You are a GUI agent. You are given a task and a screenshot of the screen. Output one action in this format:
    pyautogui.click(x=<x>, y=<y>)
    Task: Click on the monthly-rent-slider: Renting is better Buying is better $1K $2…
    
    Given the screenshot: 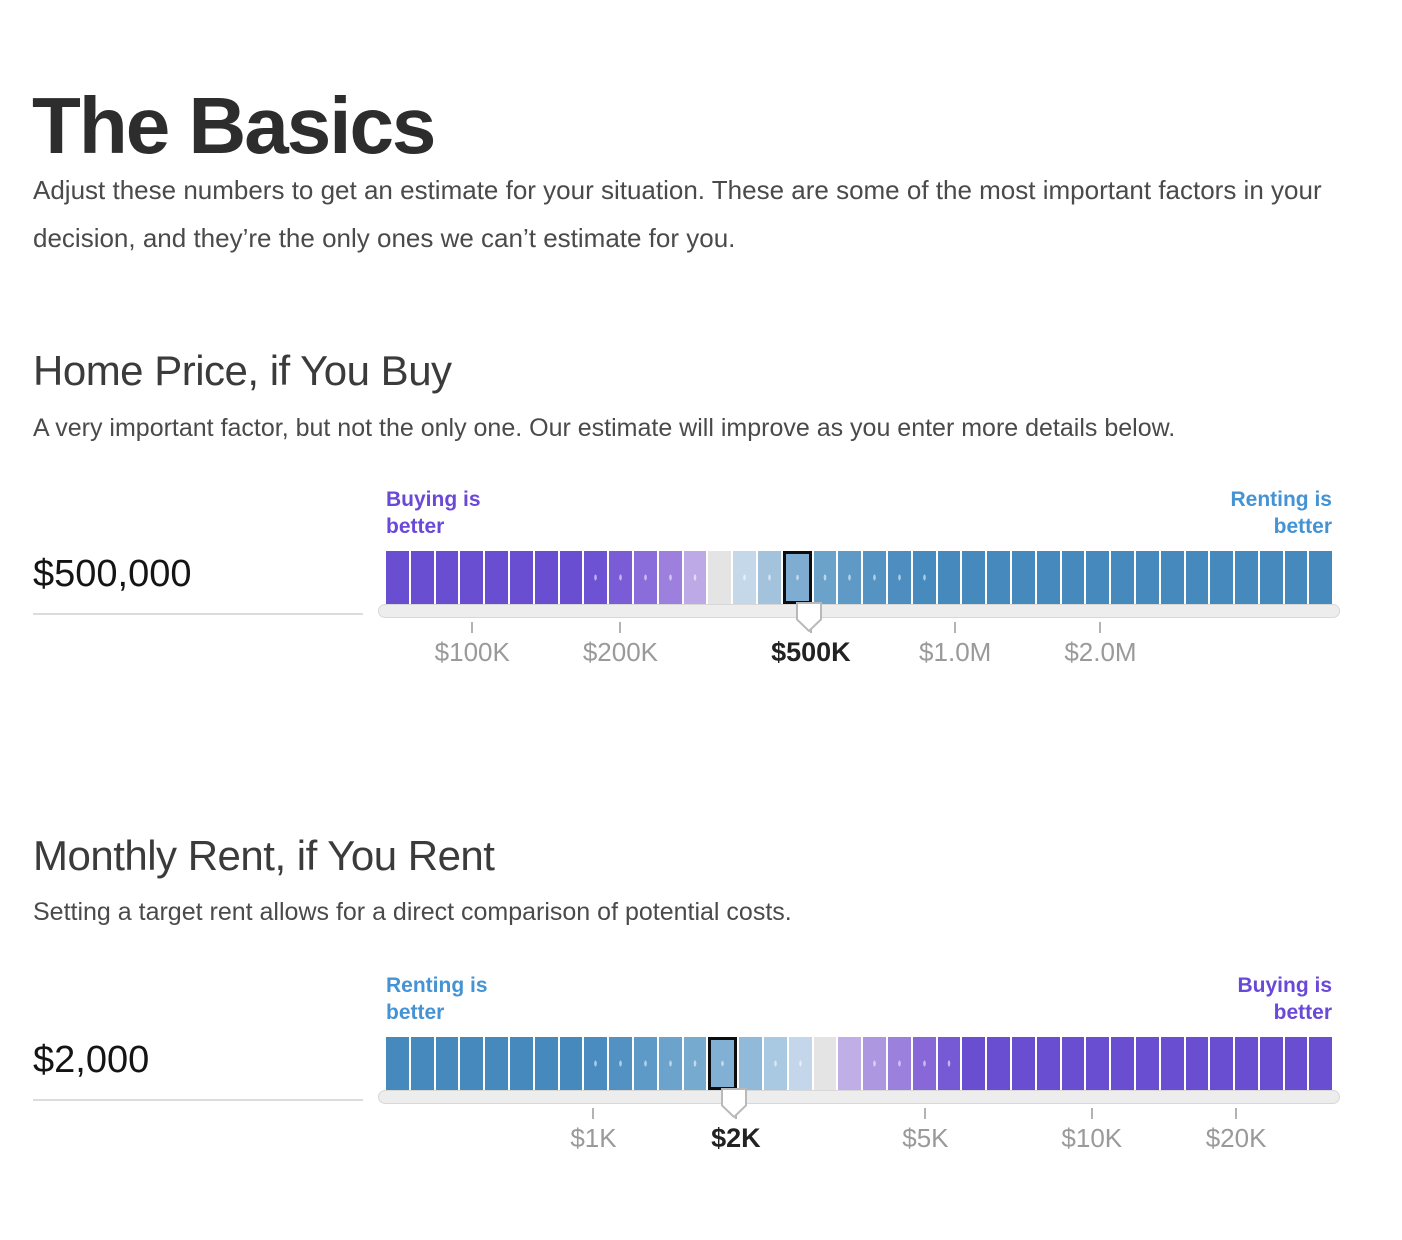 What is the action you would take?
    pyautogui.click(x=859, y=1066)
    